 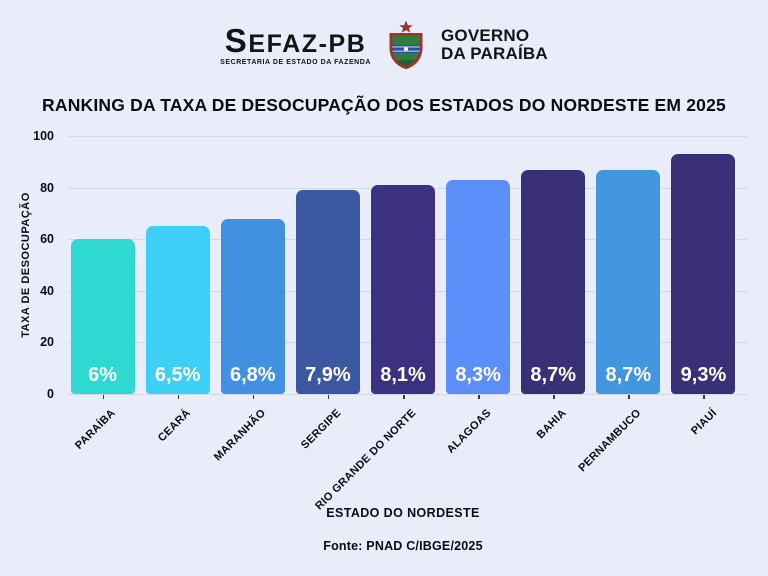 What do you see at coordinates (327, 292) in the screenshot?
I see `bar-sergipe` at bounding box center [327, 292].